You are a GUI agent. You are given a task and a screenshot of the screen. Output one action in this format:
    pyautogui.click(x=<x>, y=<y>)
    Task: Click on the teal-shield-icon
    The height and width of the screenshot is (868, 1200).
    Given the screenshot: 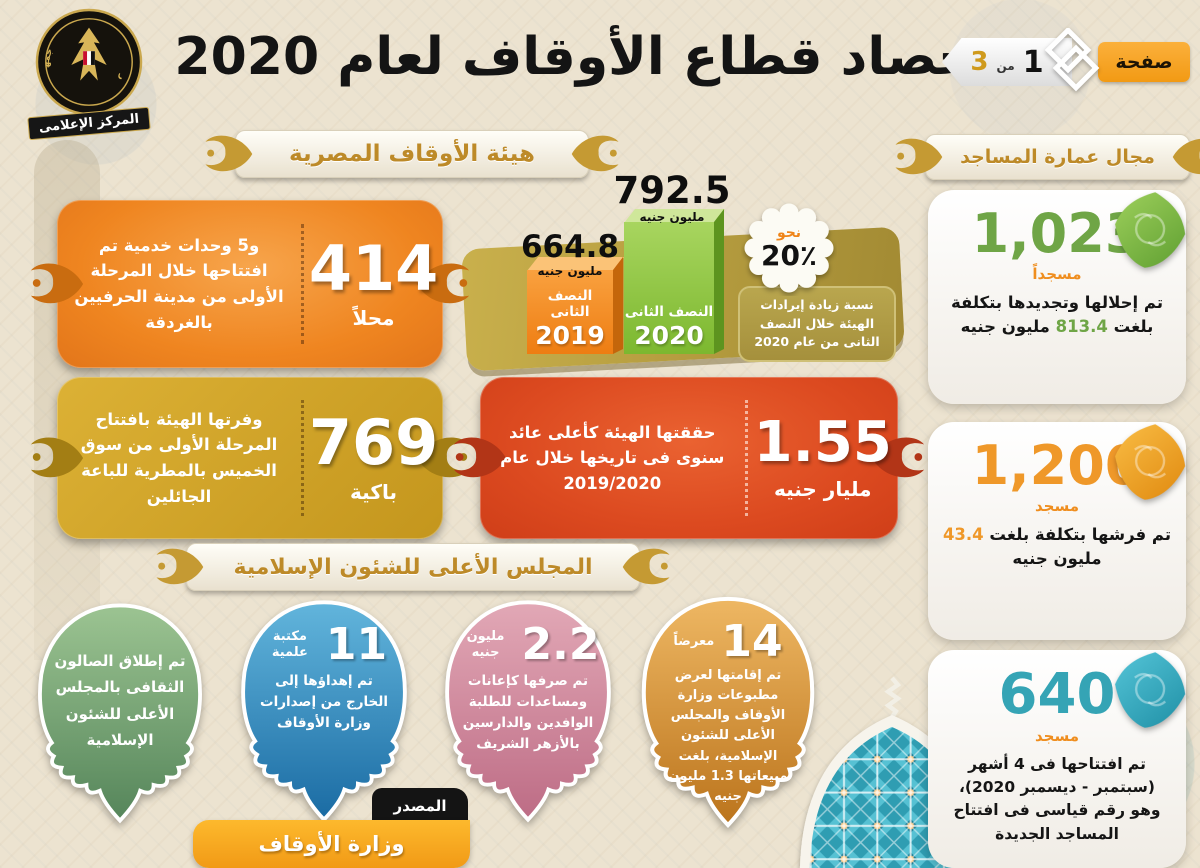 What is the action you would take?
    pyautogui.click(x=1150, y=690)
    